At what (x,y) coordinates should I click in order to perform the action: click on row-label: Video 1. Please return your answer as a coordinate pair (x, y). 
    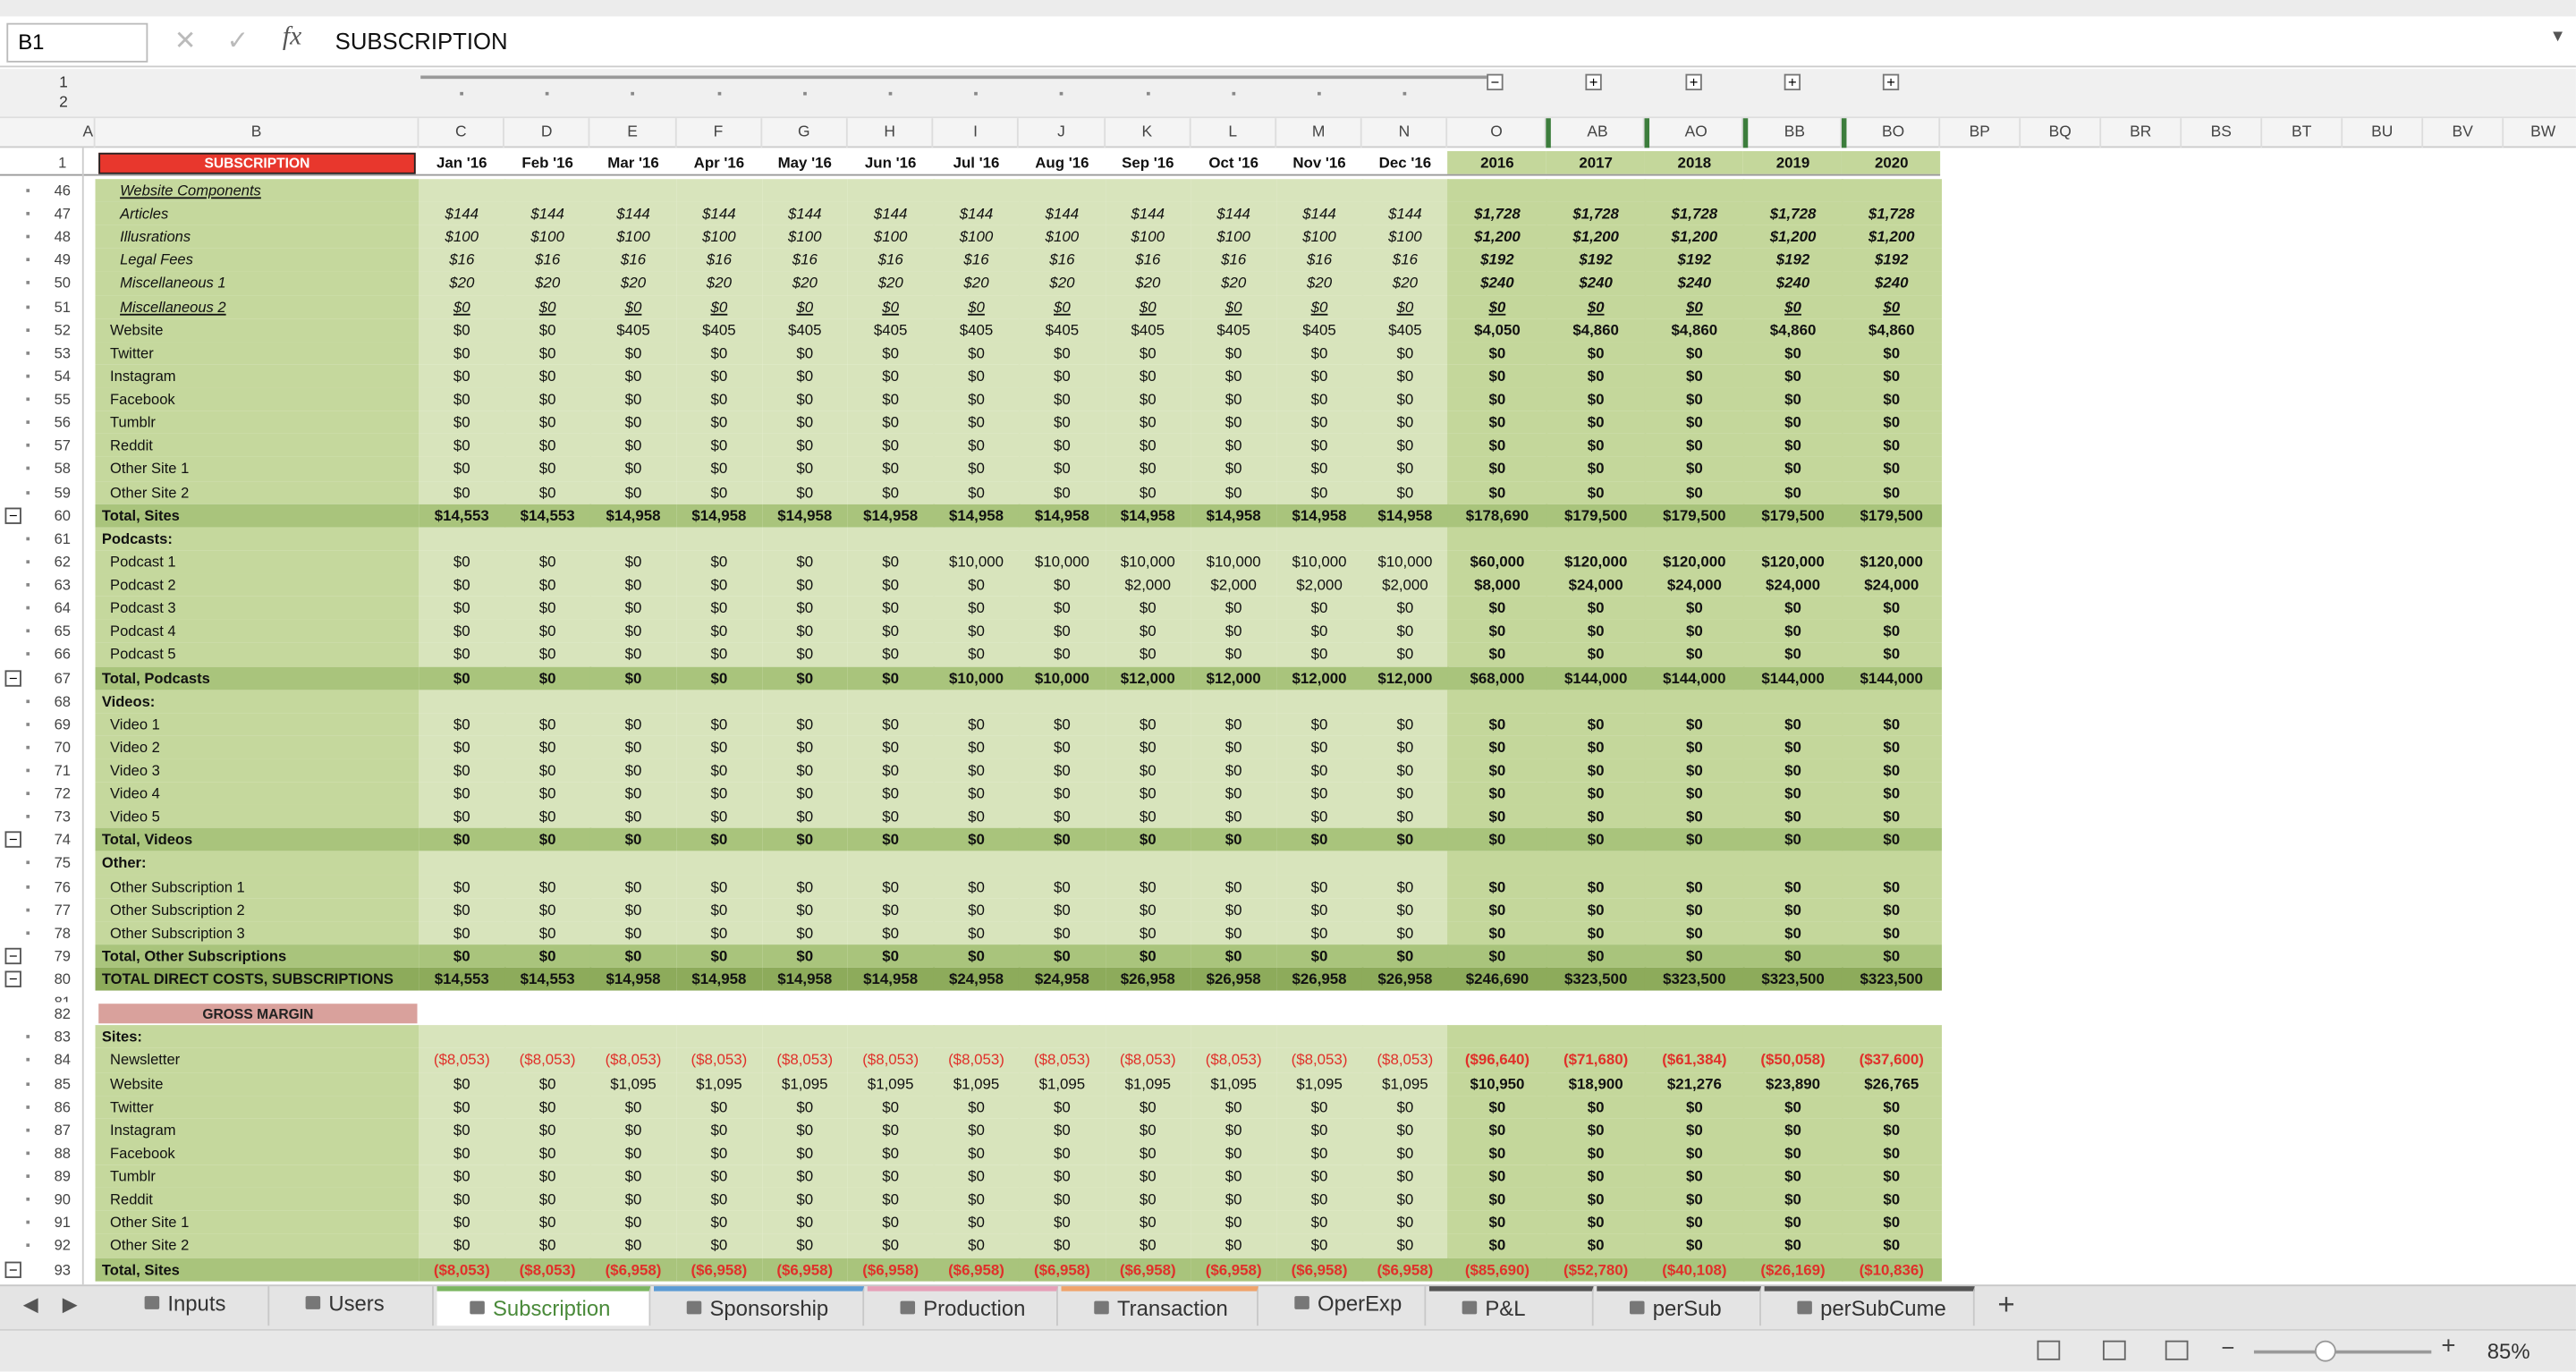
    Looking at the image, I should click on (257, 724).